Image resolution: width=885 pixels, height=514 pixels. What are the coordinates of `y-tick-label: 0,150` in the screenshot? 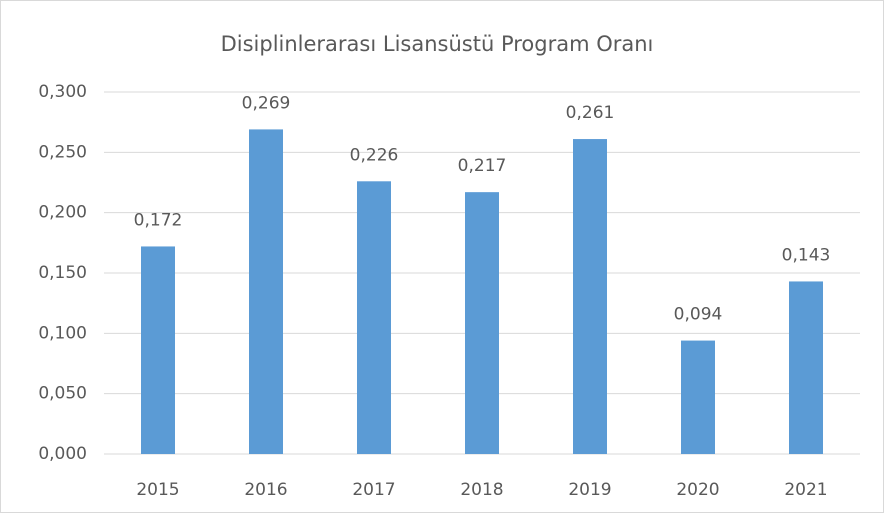 It's located at (62, 273).